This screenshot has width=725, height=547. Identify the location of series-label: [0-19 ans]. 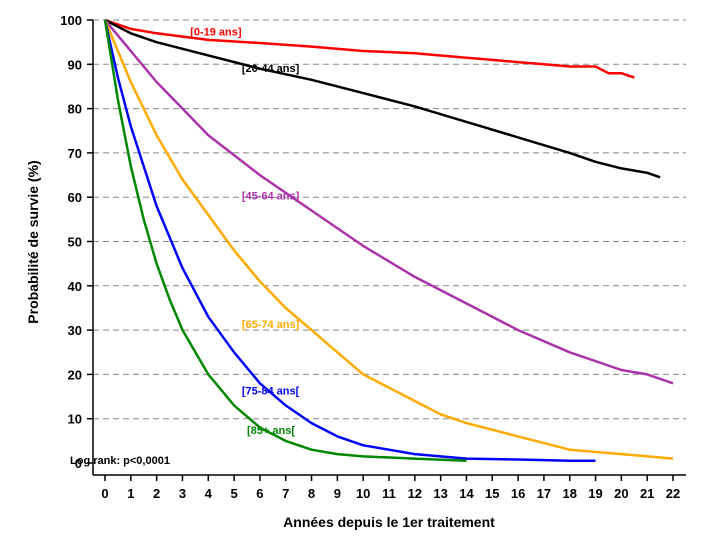
(216, 33).